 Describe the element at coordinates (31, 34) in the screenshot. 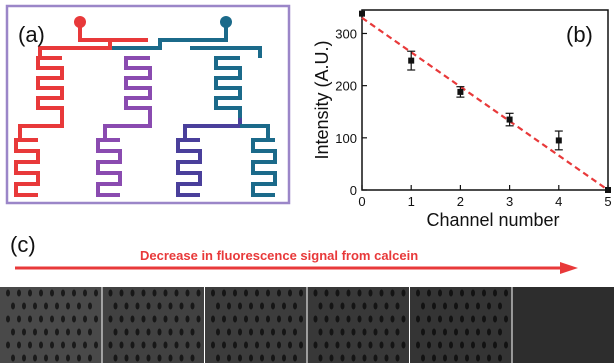

I see `panel-a-label: (a)` at that location.